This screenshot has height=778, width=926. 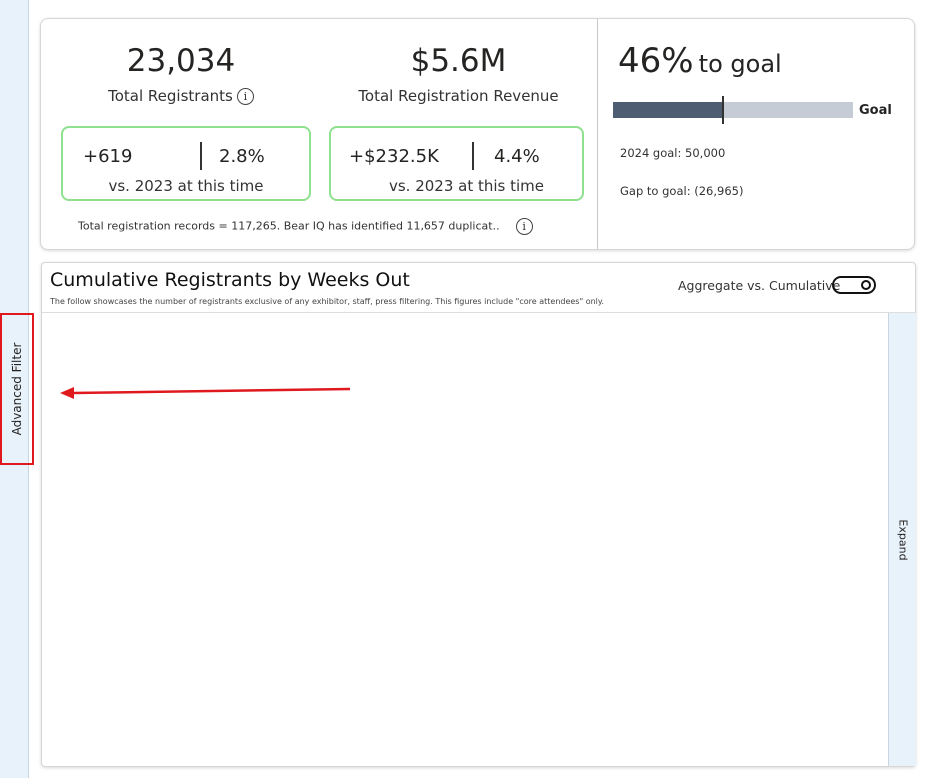 What do you see at coordinates (723, 110) in the screenshot?
I see `goal-marker` at bounding box center [723, 110].